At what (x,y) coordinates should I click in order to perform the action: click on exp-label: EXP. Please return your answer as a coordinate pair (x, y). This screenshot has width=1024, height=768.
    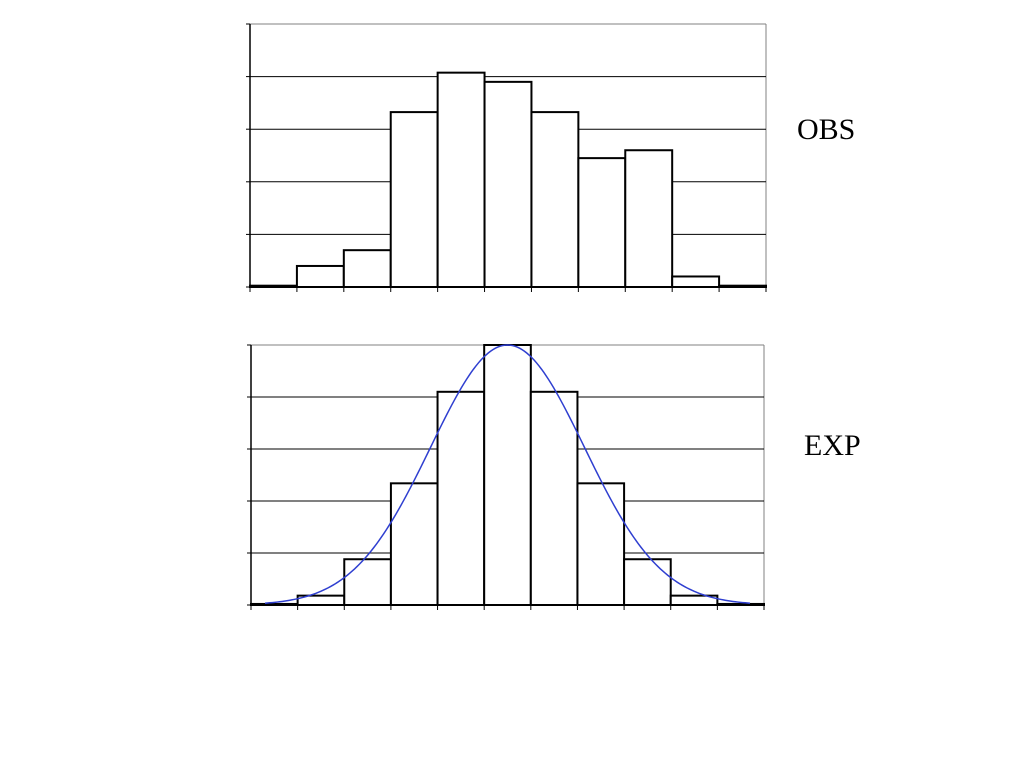
    Looking at the image, I should click on (832, 445).